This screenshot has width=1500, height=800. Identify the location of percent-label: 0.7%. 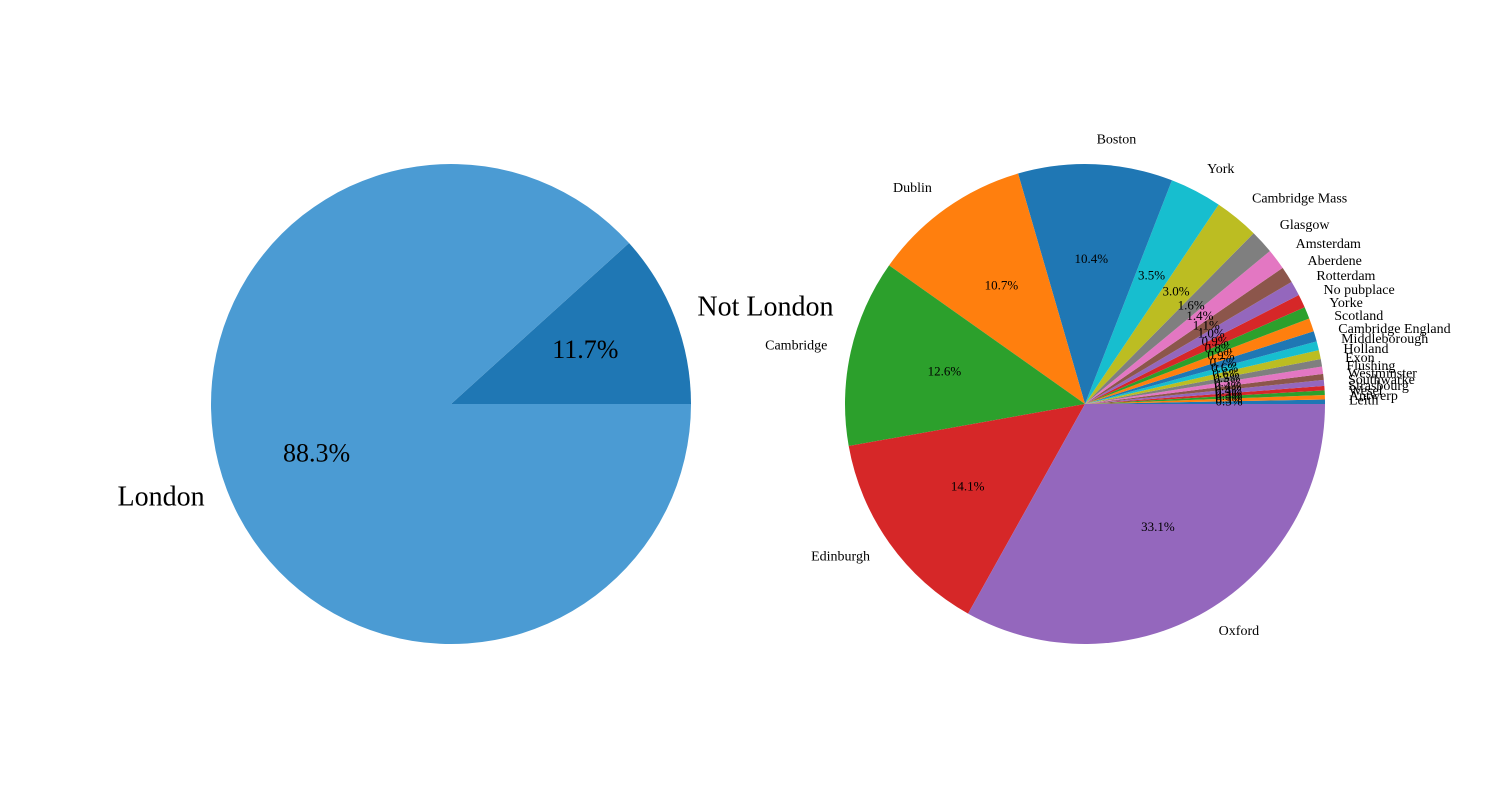
(1223, 361).